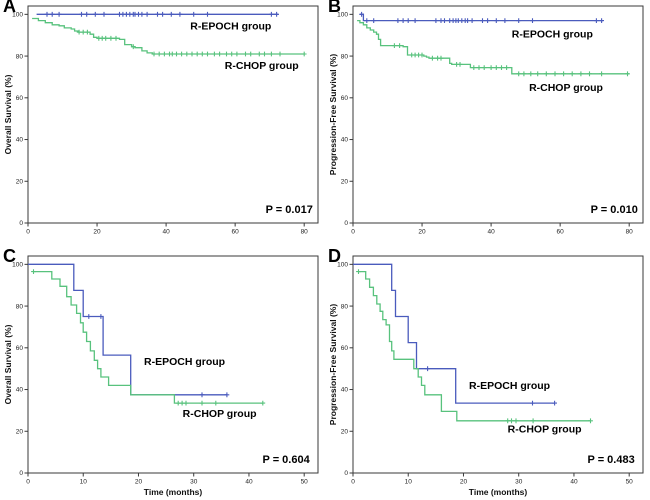 Image resolution: width=650 pixels, height=500 pixels. Describe the element at coordinates (409, 482) in the screenshot. I see `x-tick-label: 10` at that location.